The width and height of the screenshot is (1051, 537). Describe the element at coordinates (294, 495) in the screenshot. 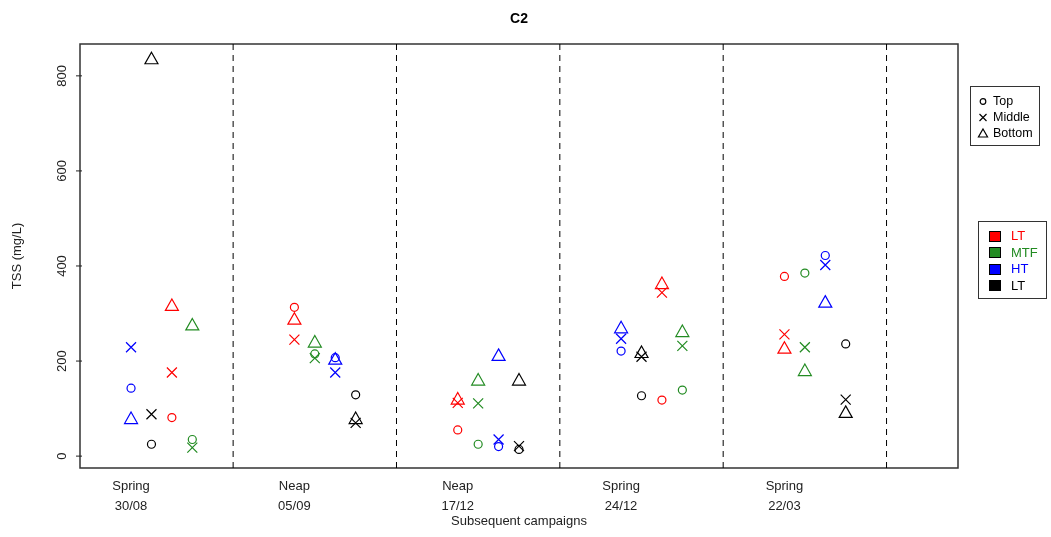

I see `x-tick-label: Neap 05/09` at that location.